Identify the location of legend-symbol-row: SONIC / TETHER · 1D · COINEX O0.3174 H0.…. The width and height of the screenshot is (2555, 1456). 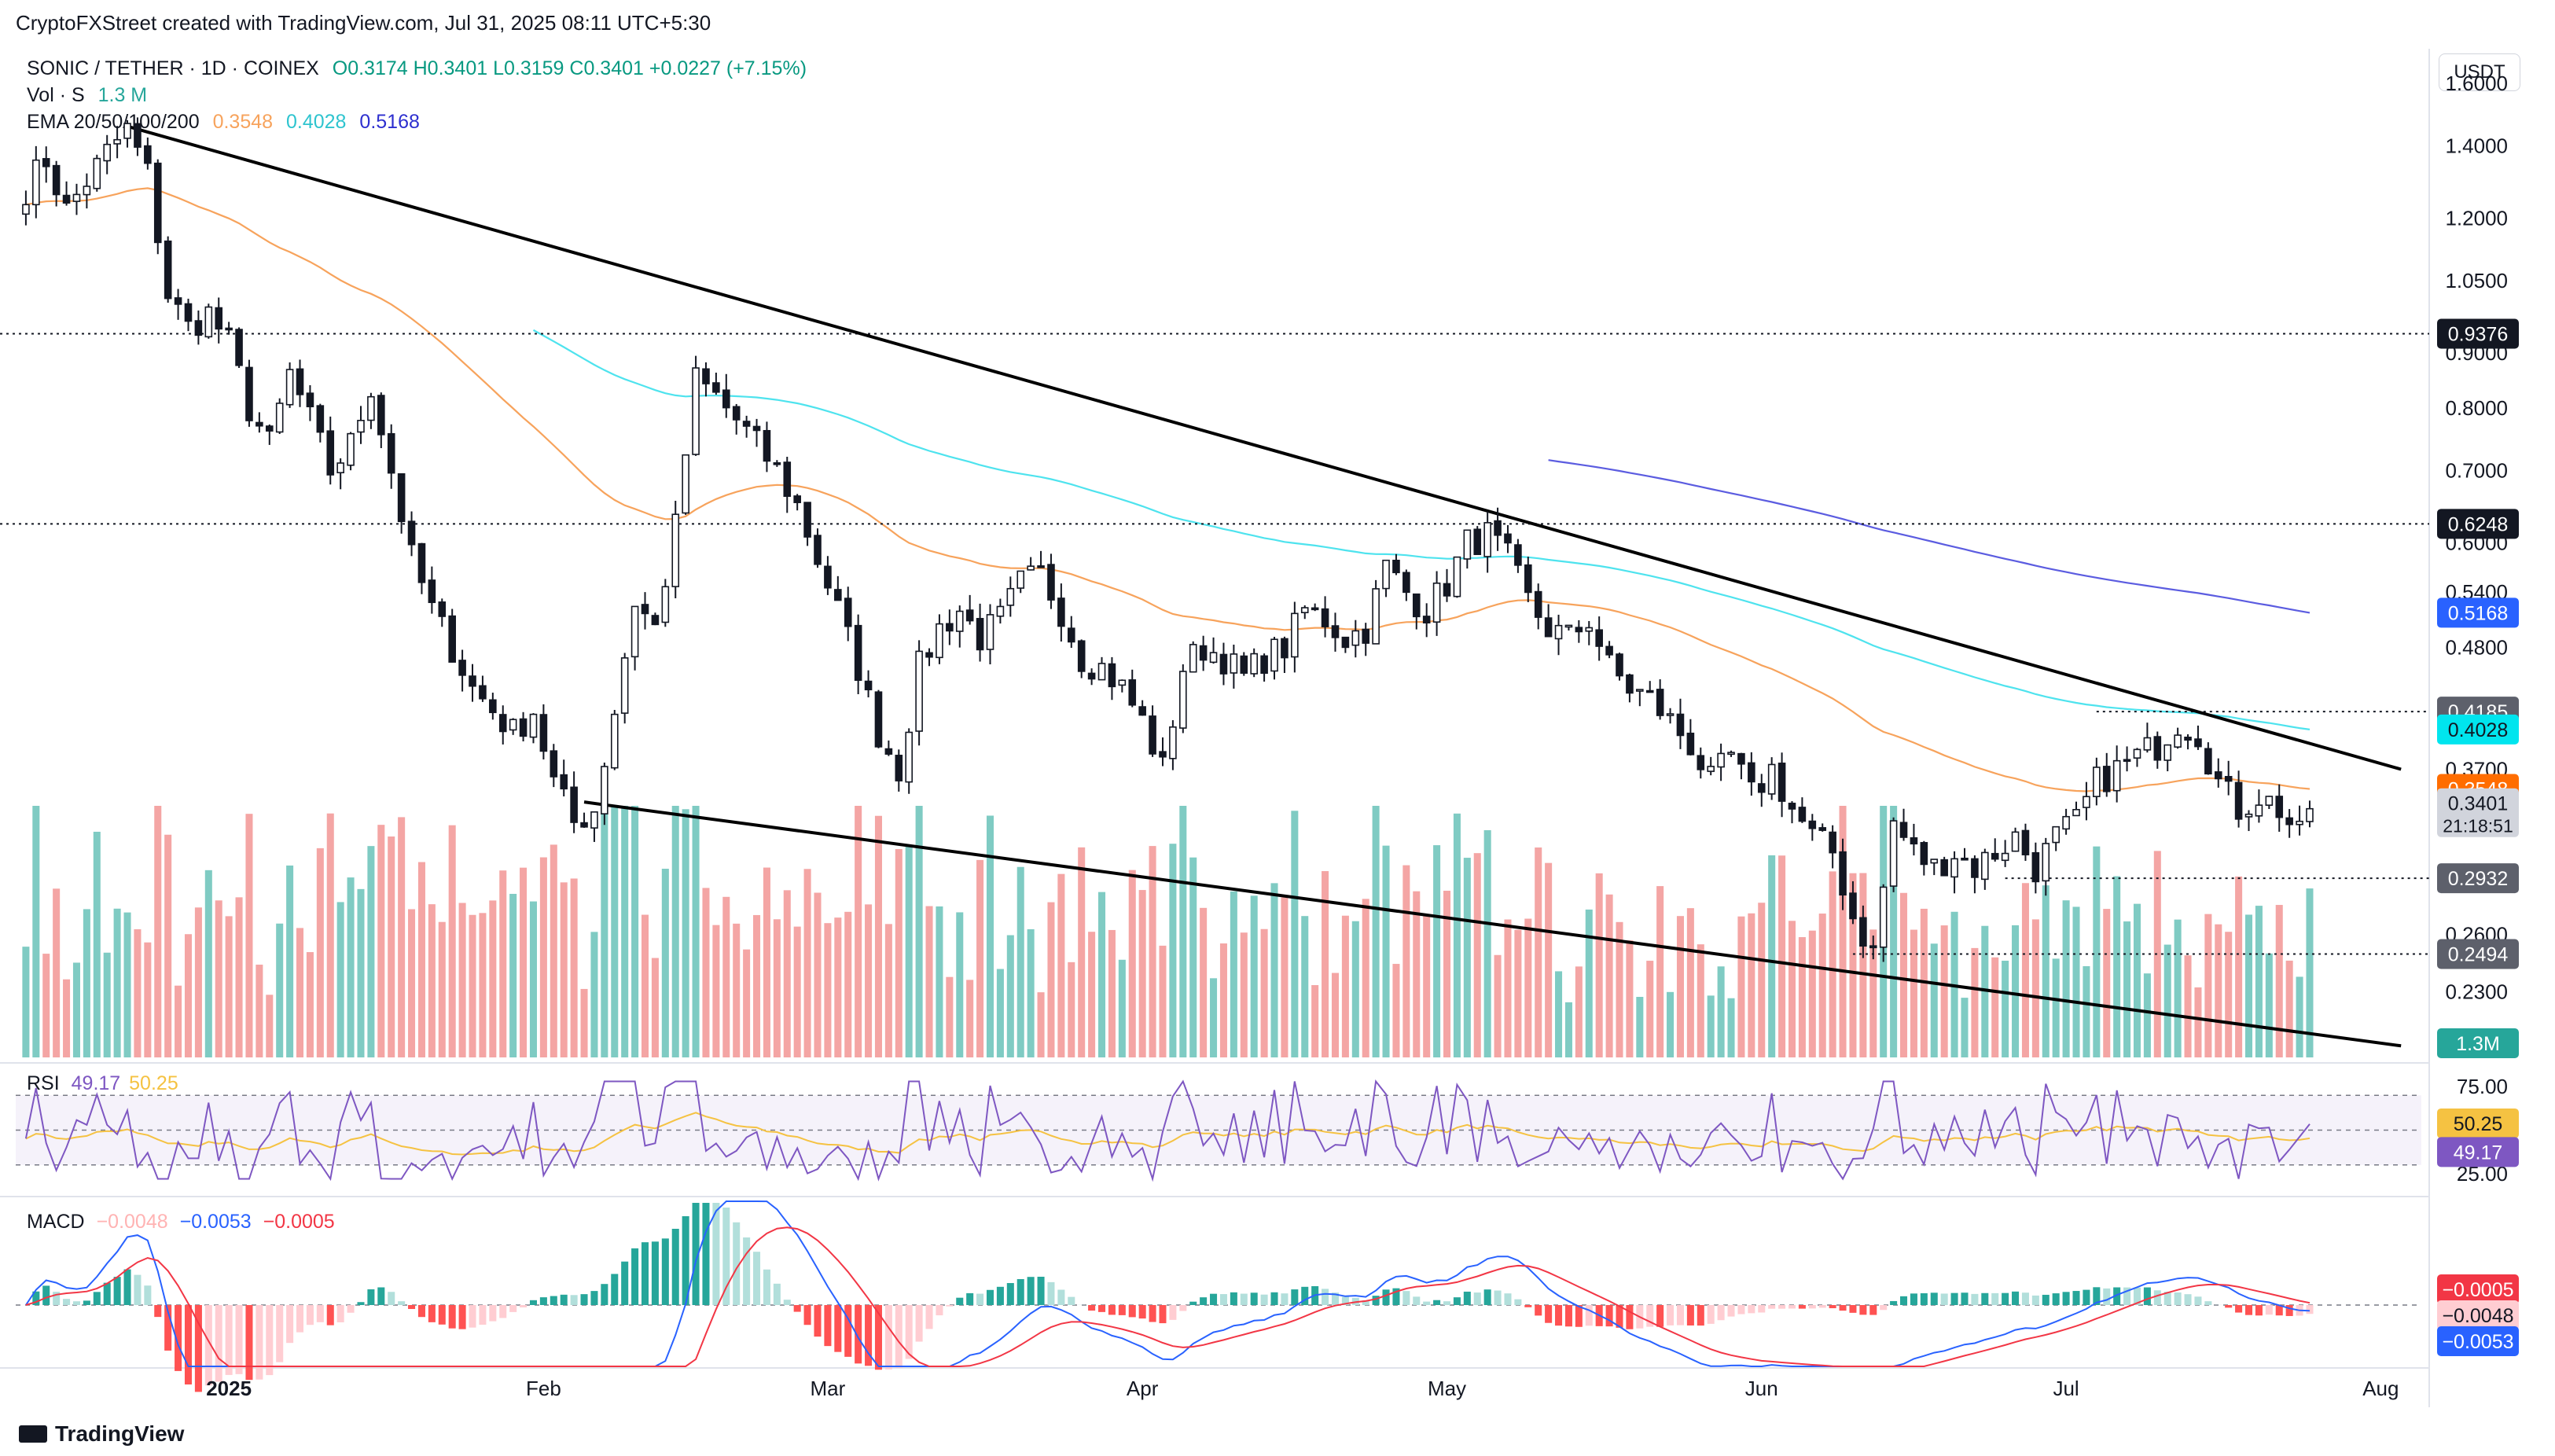
(417, 68).